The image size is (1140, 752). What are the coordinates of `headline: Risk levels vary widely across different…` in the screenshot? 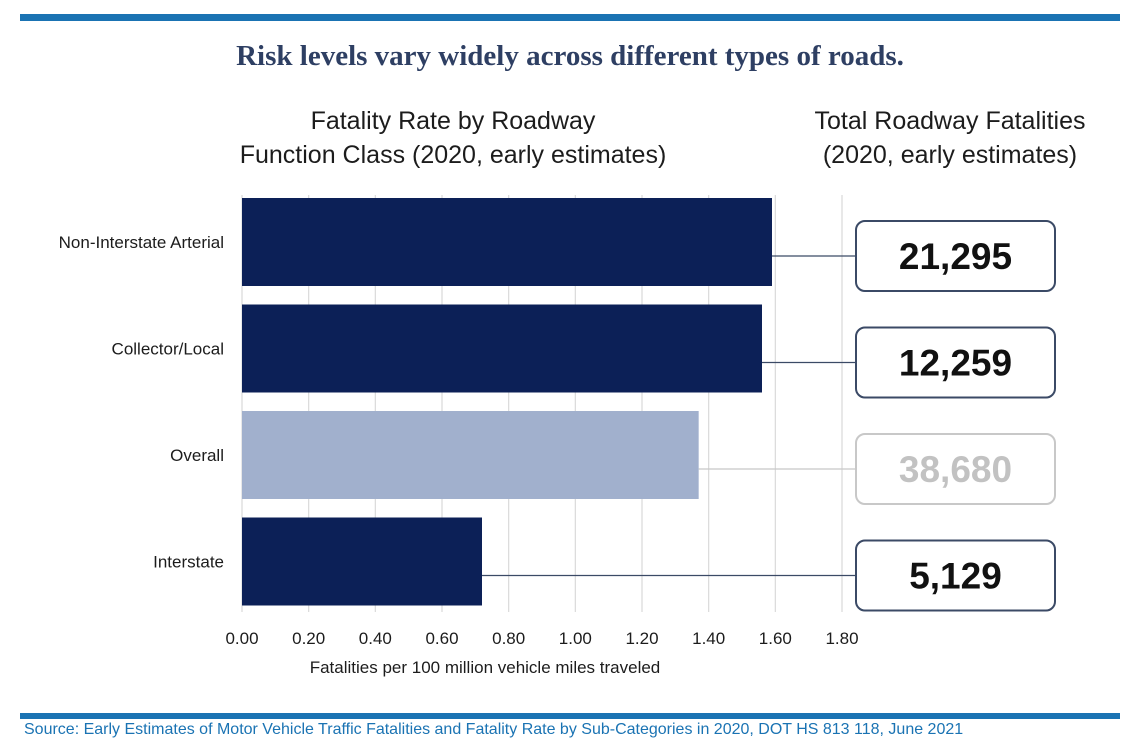 It's located at (570, 56).